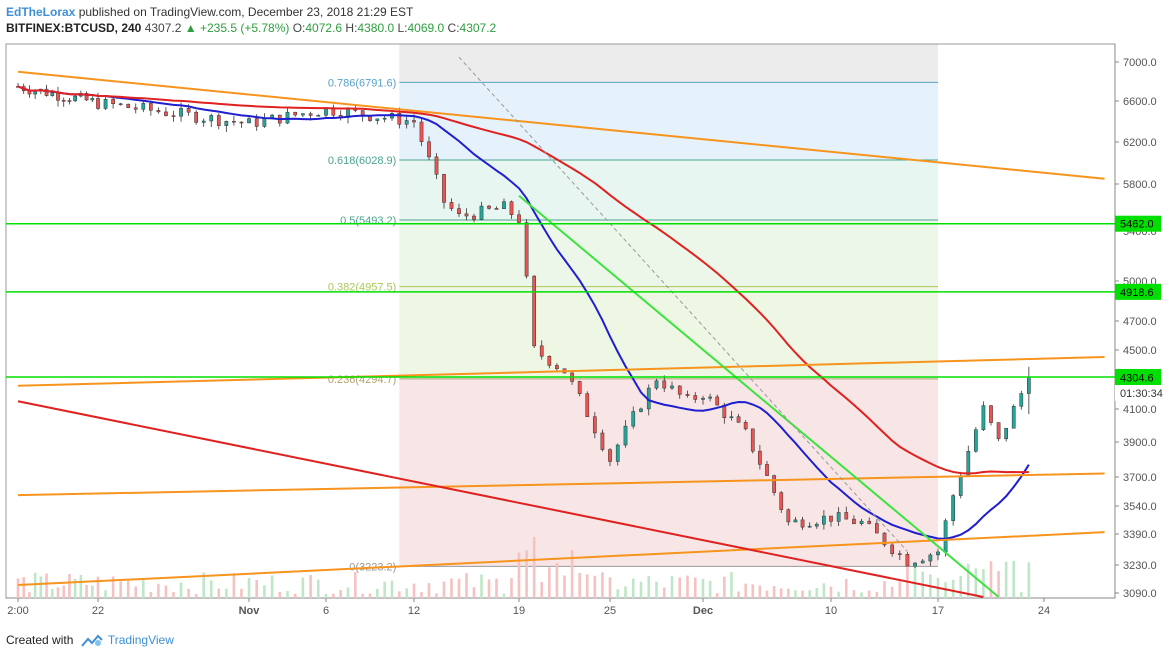 This screenshot has width=1169, height=659. Describe the element at coordinates (163, 28) in the screenshot. I see `last-price: 4307.2` at that location.